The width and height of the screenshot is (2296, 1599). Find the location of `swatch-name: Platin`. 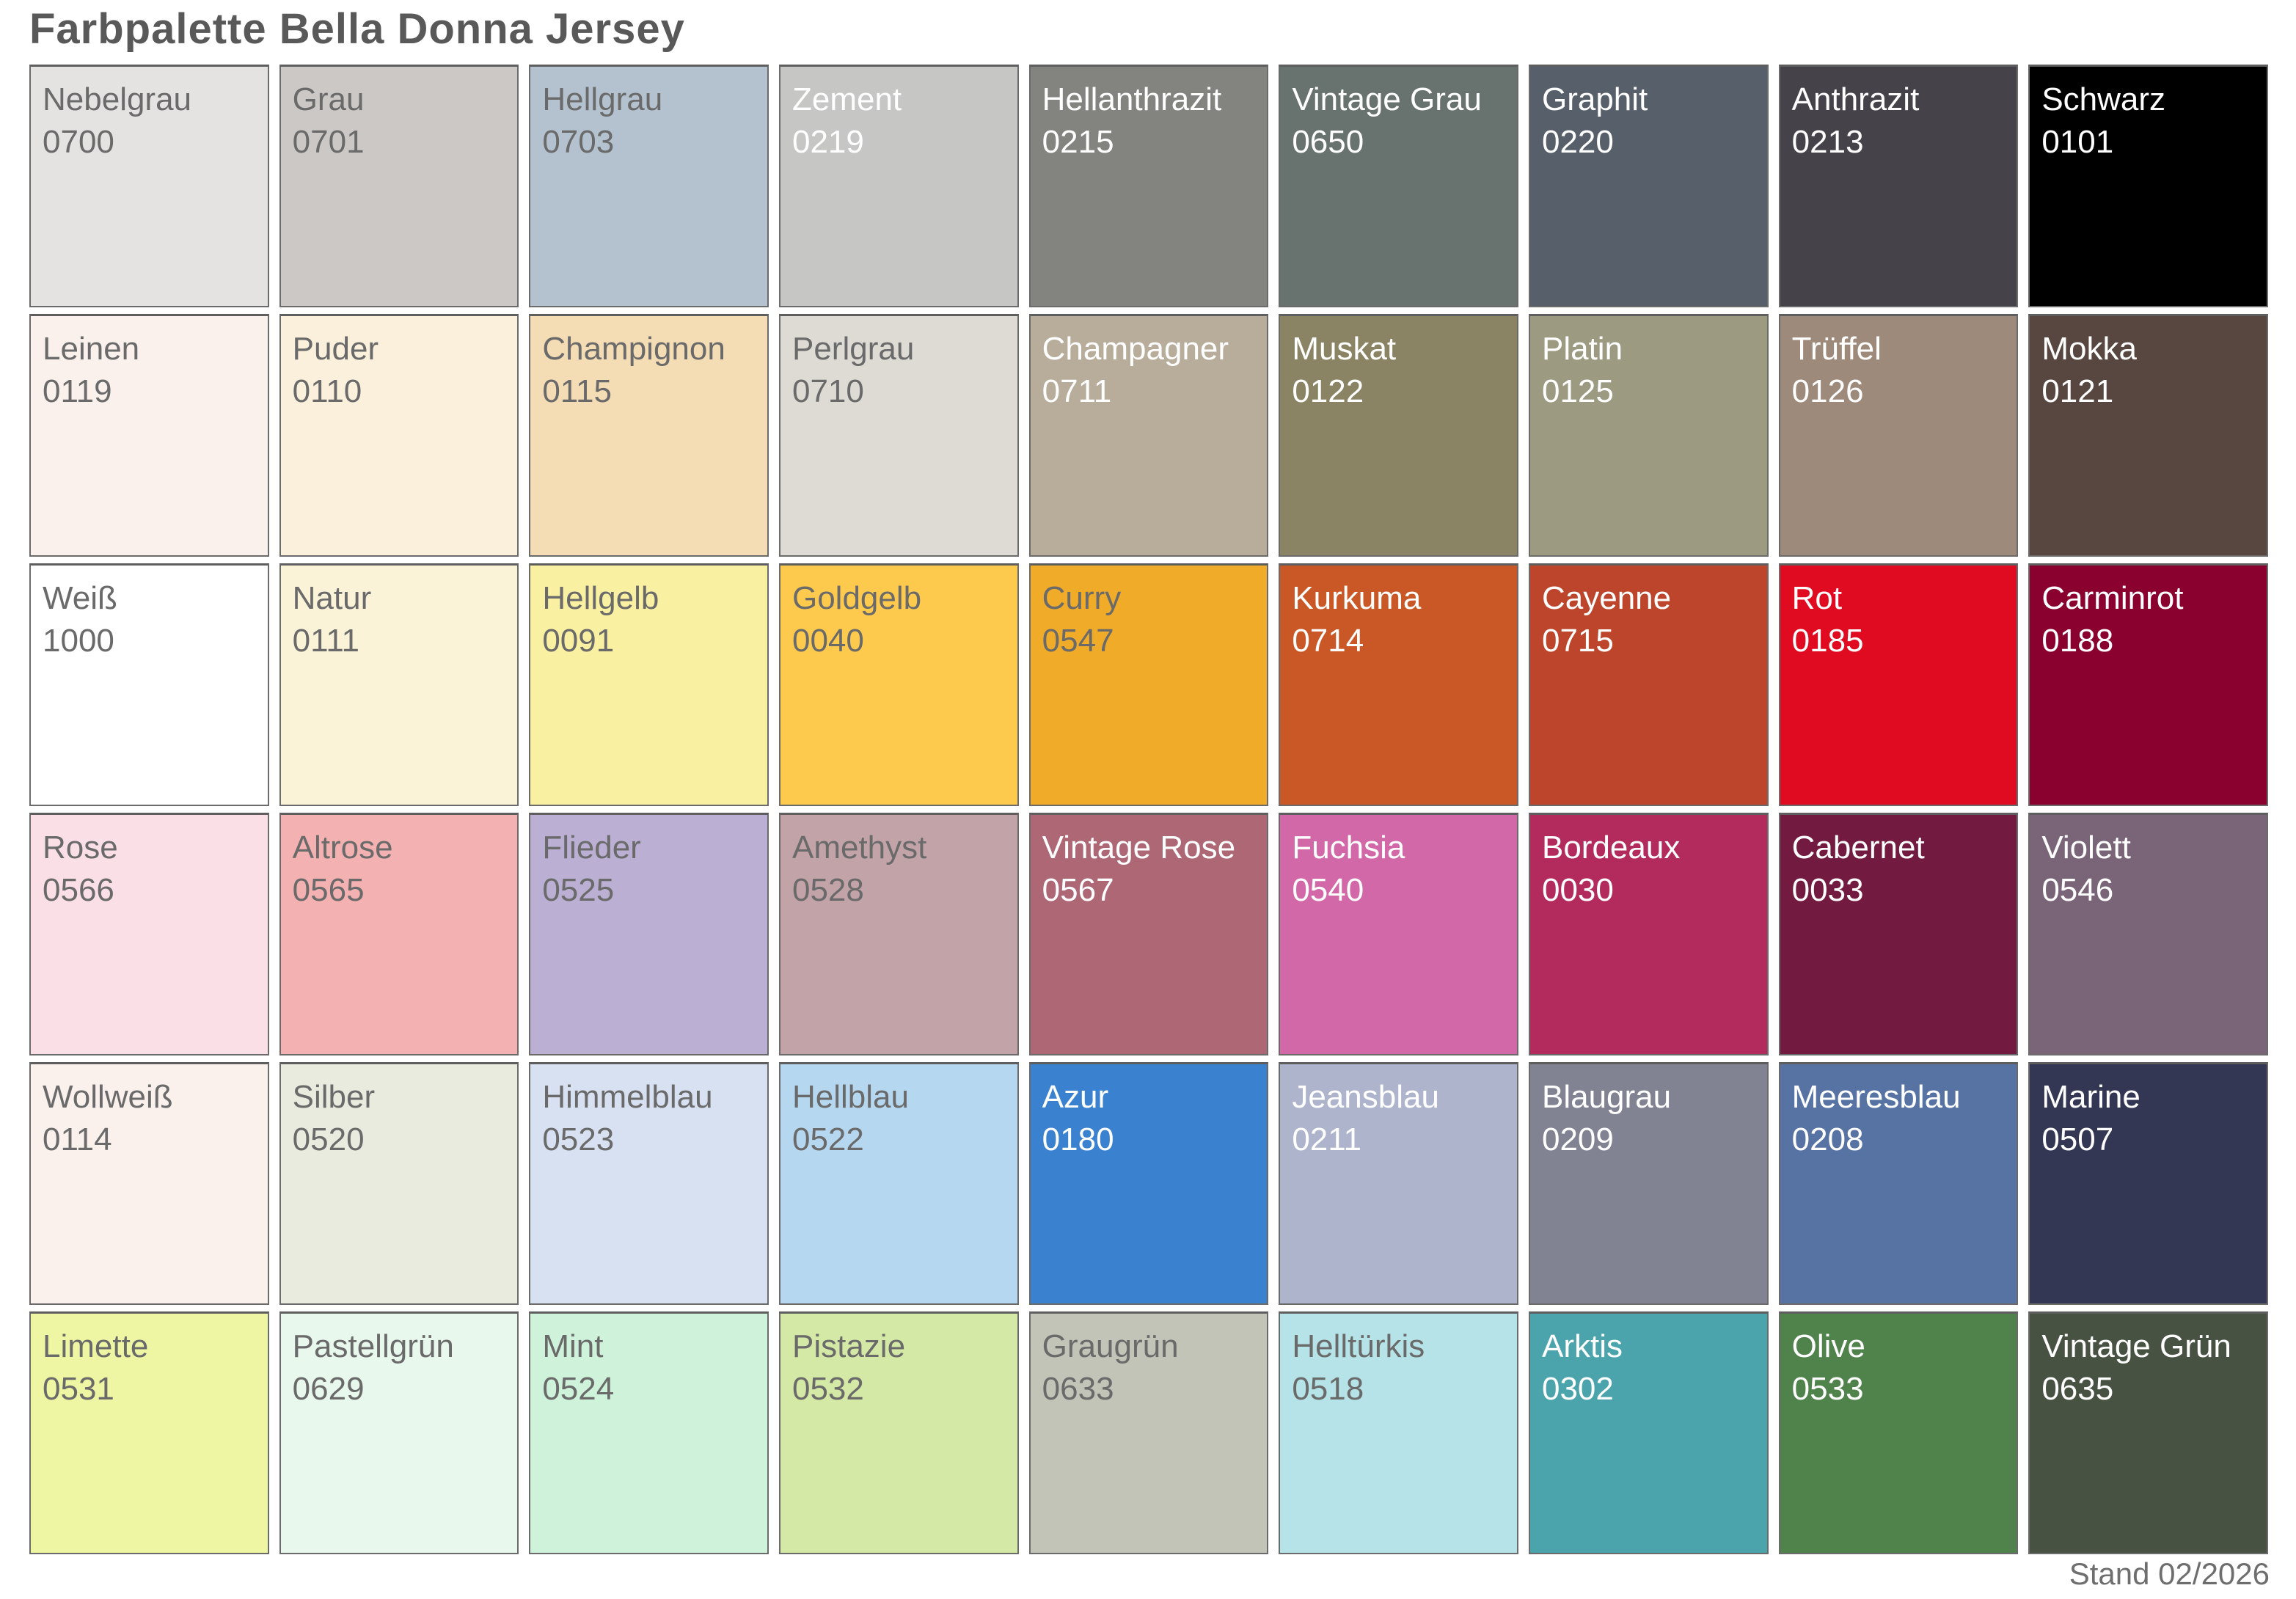

swatch-name: Platin is located at coordinates (1582, 349).